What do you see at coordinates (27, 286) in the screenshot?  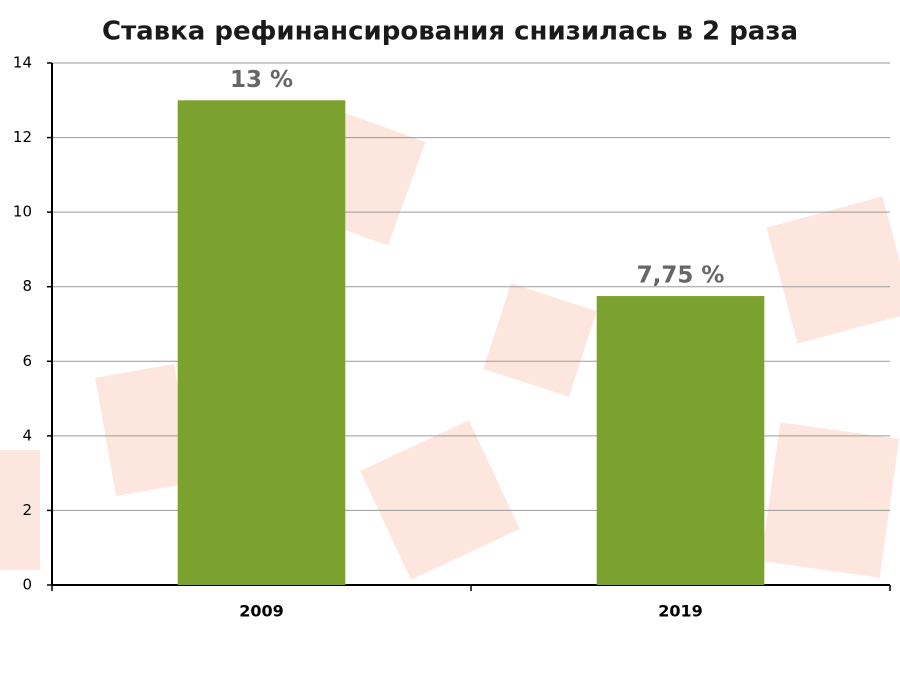 I see `y-tick-label: 8` at bounding box center [27, 286].